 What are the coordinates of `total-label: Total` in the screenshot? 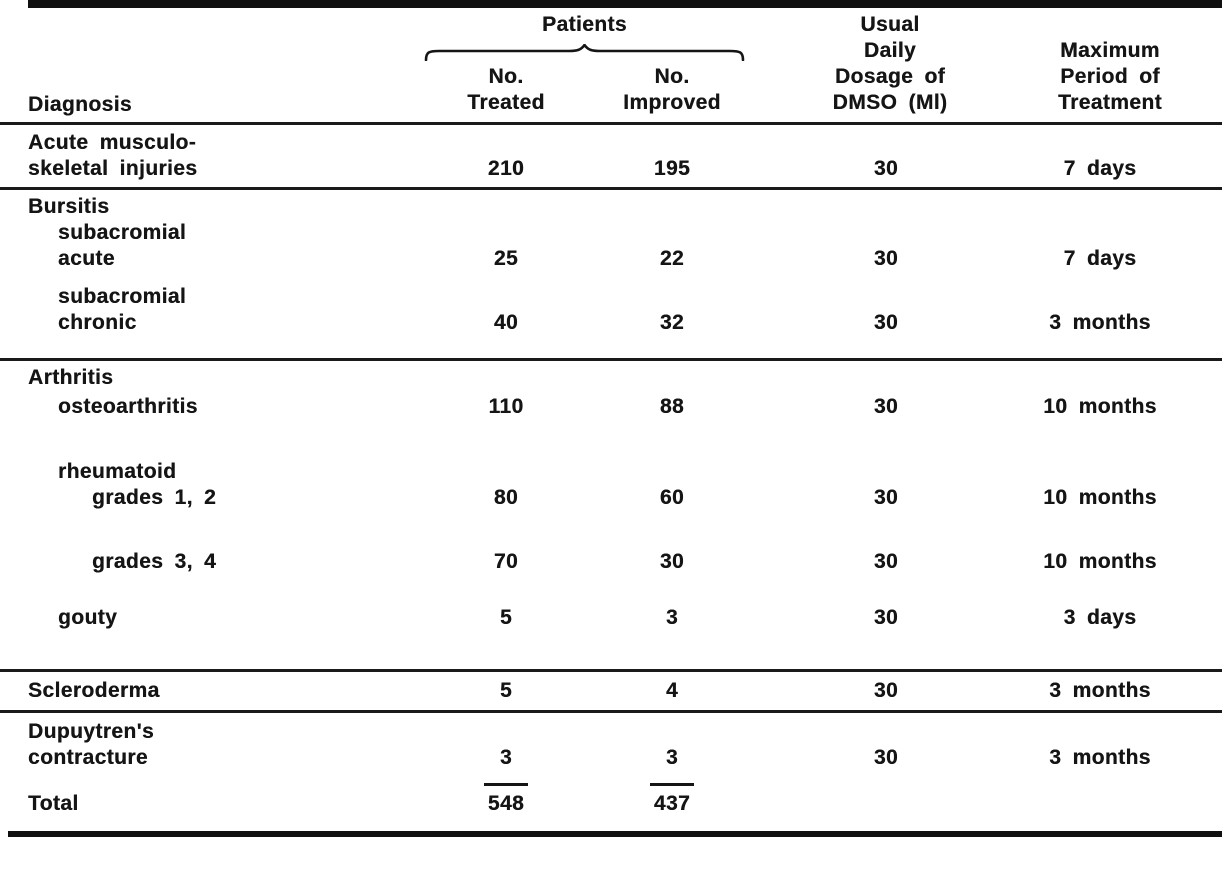 It's located at (53, 803).